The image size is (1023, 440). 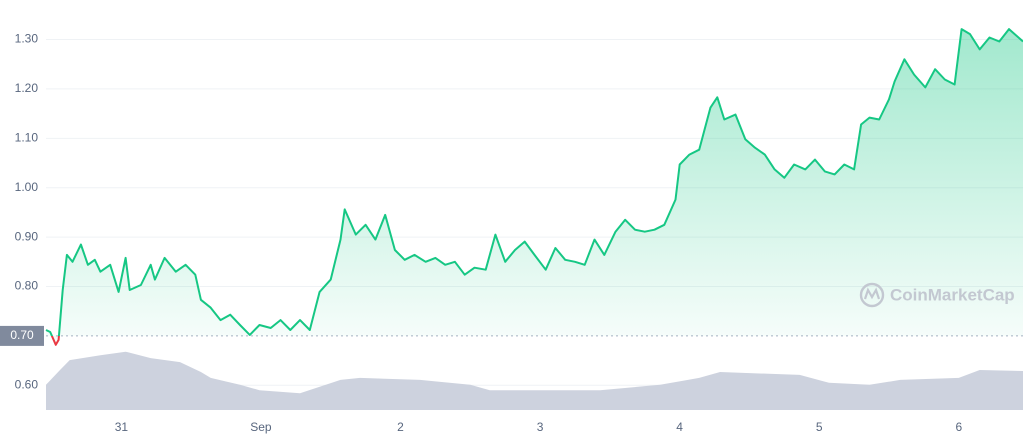 I want to click on watermark: CoinMarketCap, so click(x=937, y=295).